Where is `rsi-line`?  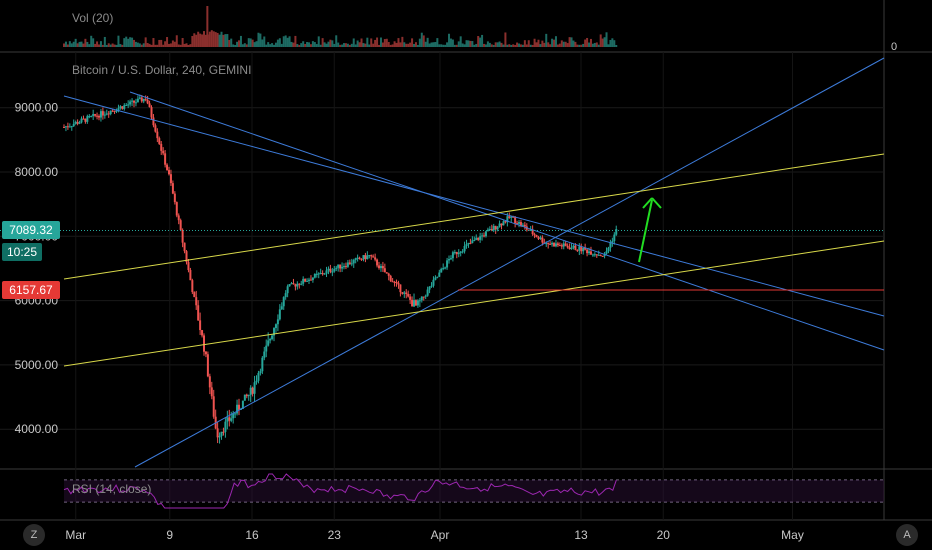
rsi-line is located at coordinates (340, 491).